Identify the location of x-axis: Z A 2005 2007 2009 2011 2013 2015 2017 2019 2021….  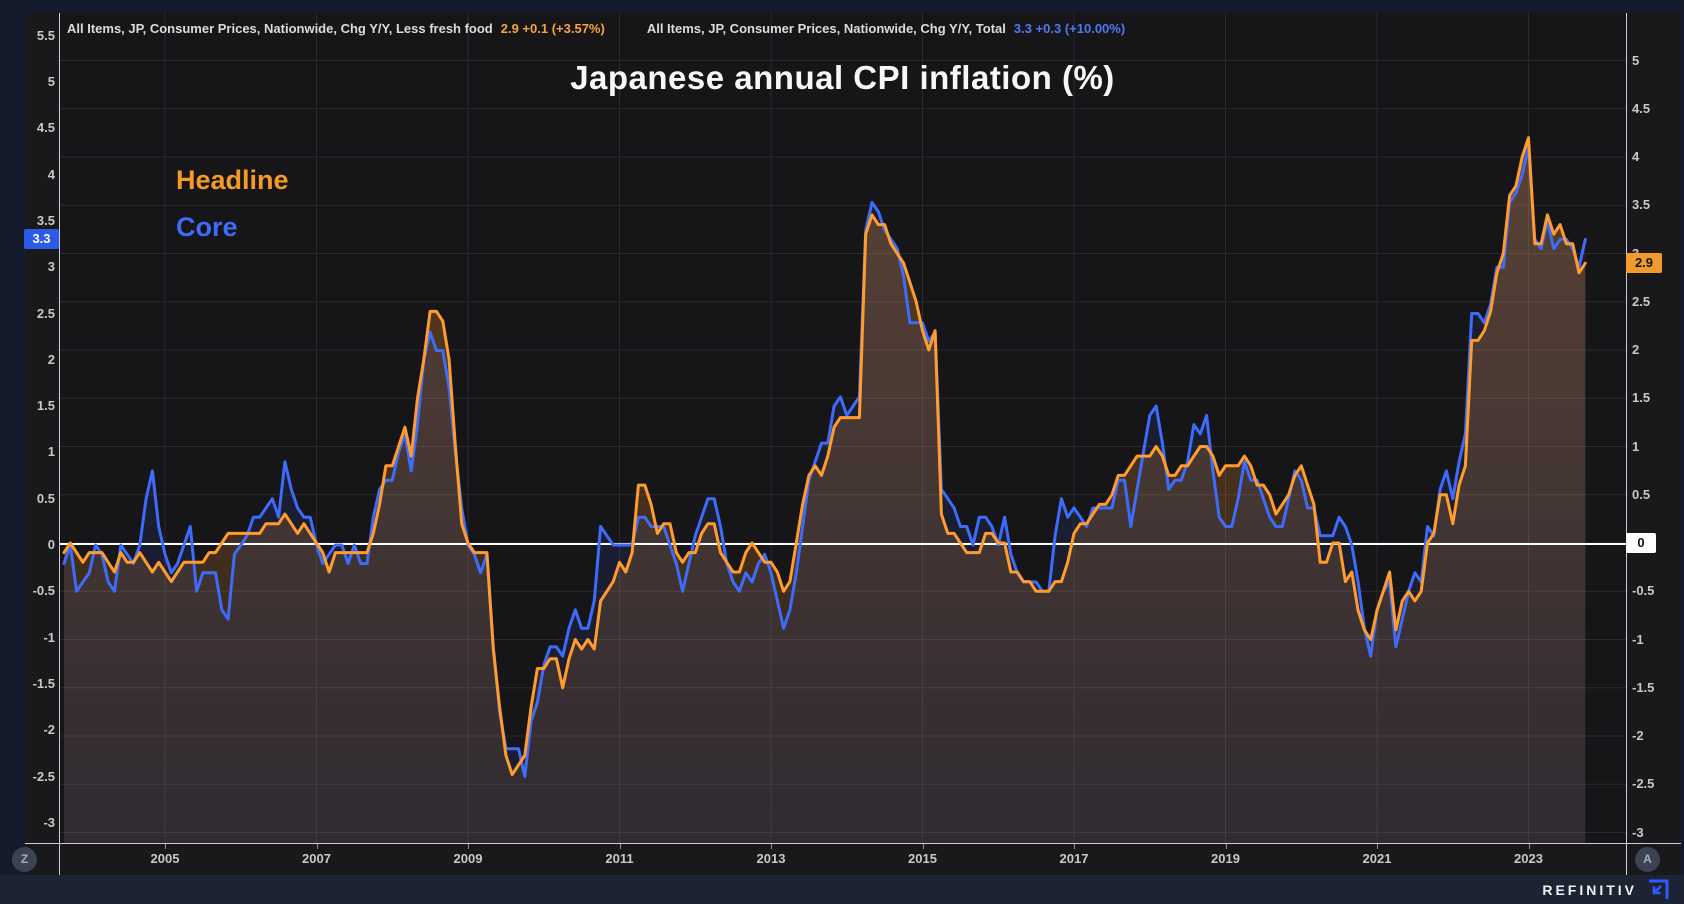
(846, 859).